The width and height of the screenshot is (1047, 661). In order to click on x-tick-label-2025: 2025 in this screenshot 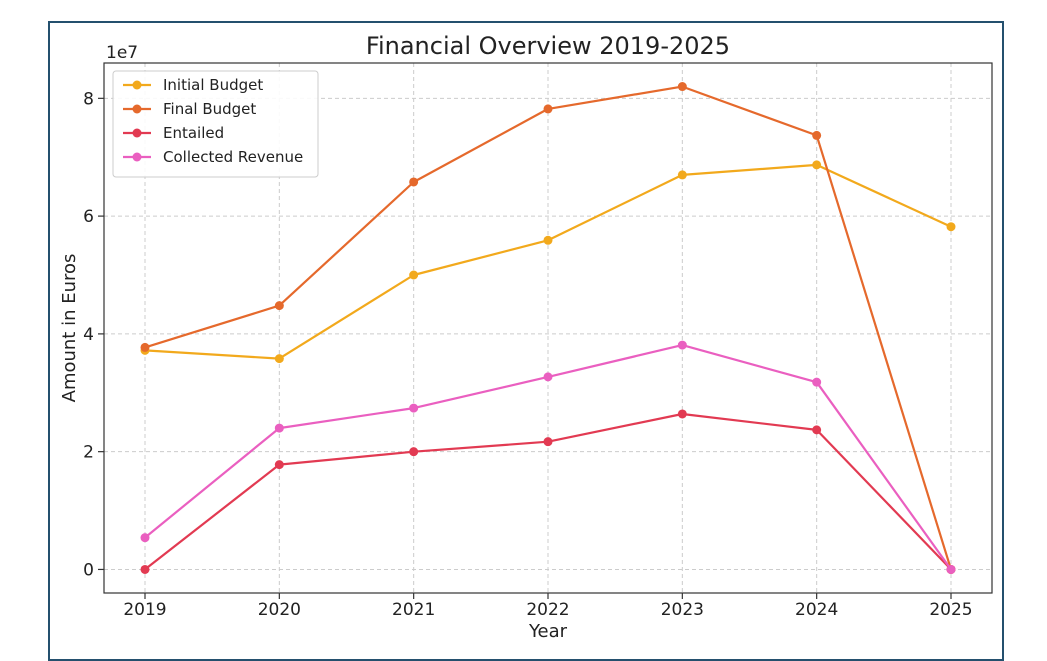, I will do `click(950, 610)`.